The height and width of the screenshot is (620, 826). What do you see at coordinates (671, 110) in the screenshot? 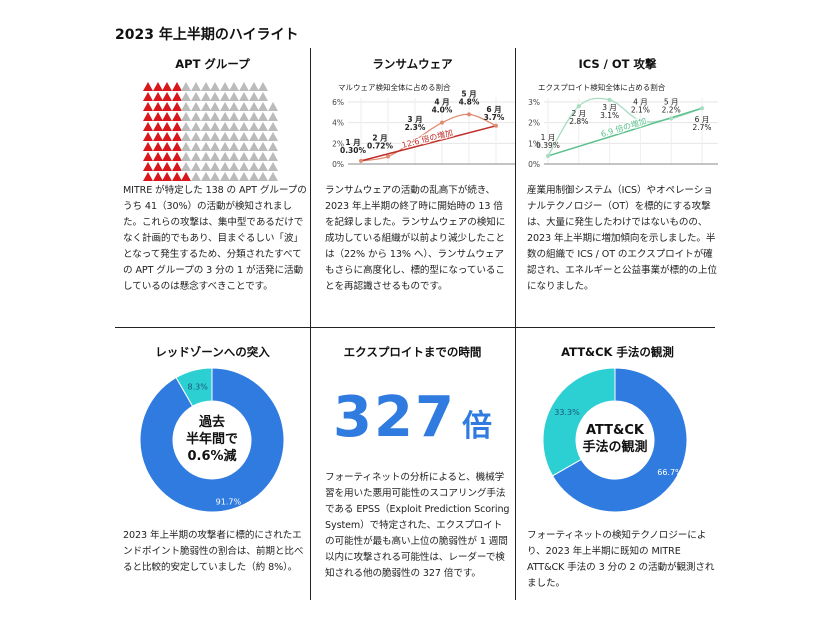
I see `value-label: 2.2%` at bounding box center [671, 110].